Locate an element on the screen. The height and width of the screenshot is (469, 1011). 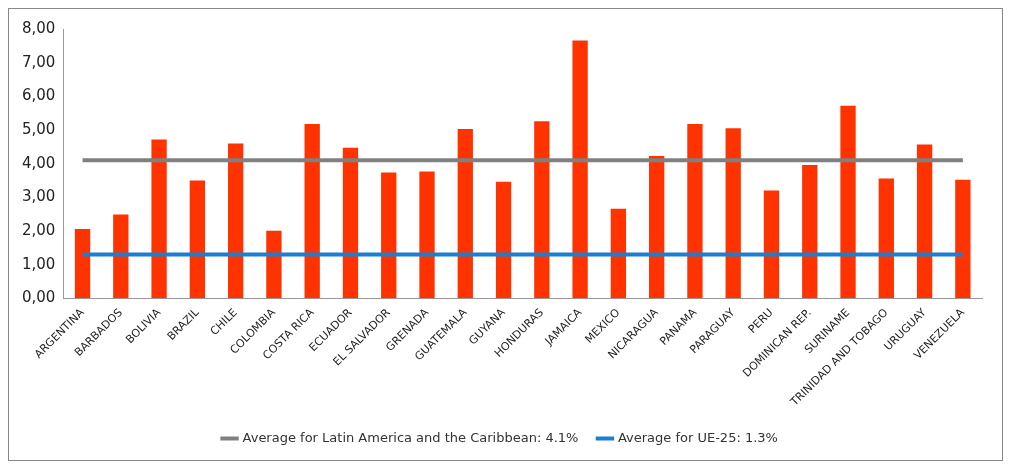
y-tick-label: 7,00 is located at coordinates (38, 61).